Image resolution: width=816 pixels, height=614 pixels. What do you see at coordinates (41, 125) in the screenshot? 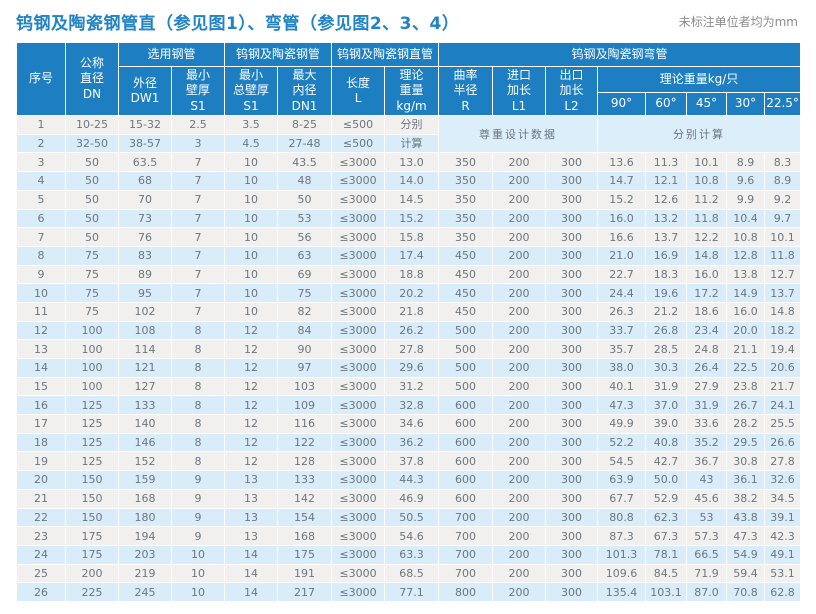
I see `table-cell: 1` at bounding box center [41, 125].